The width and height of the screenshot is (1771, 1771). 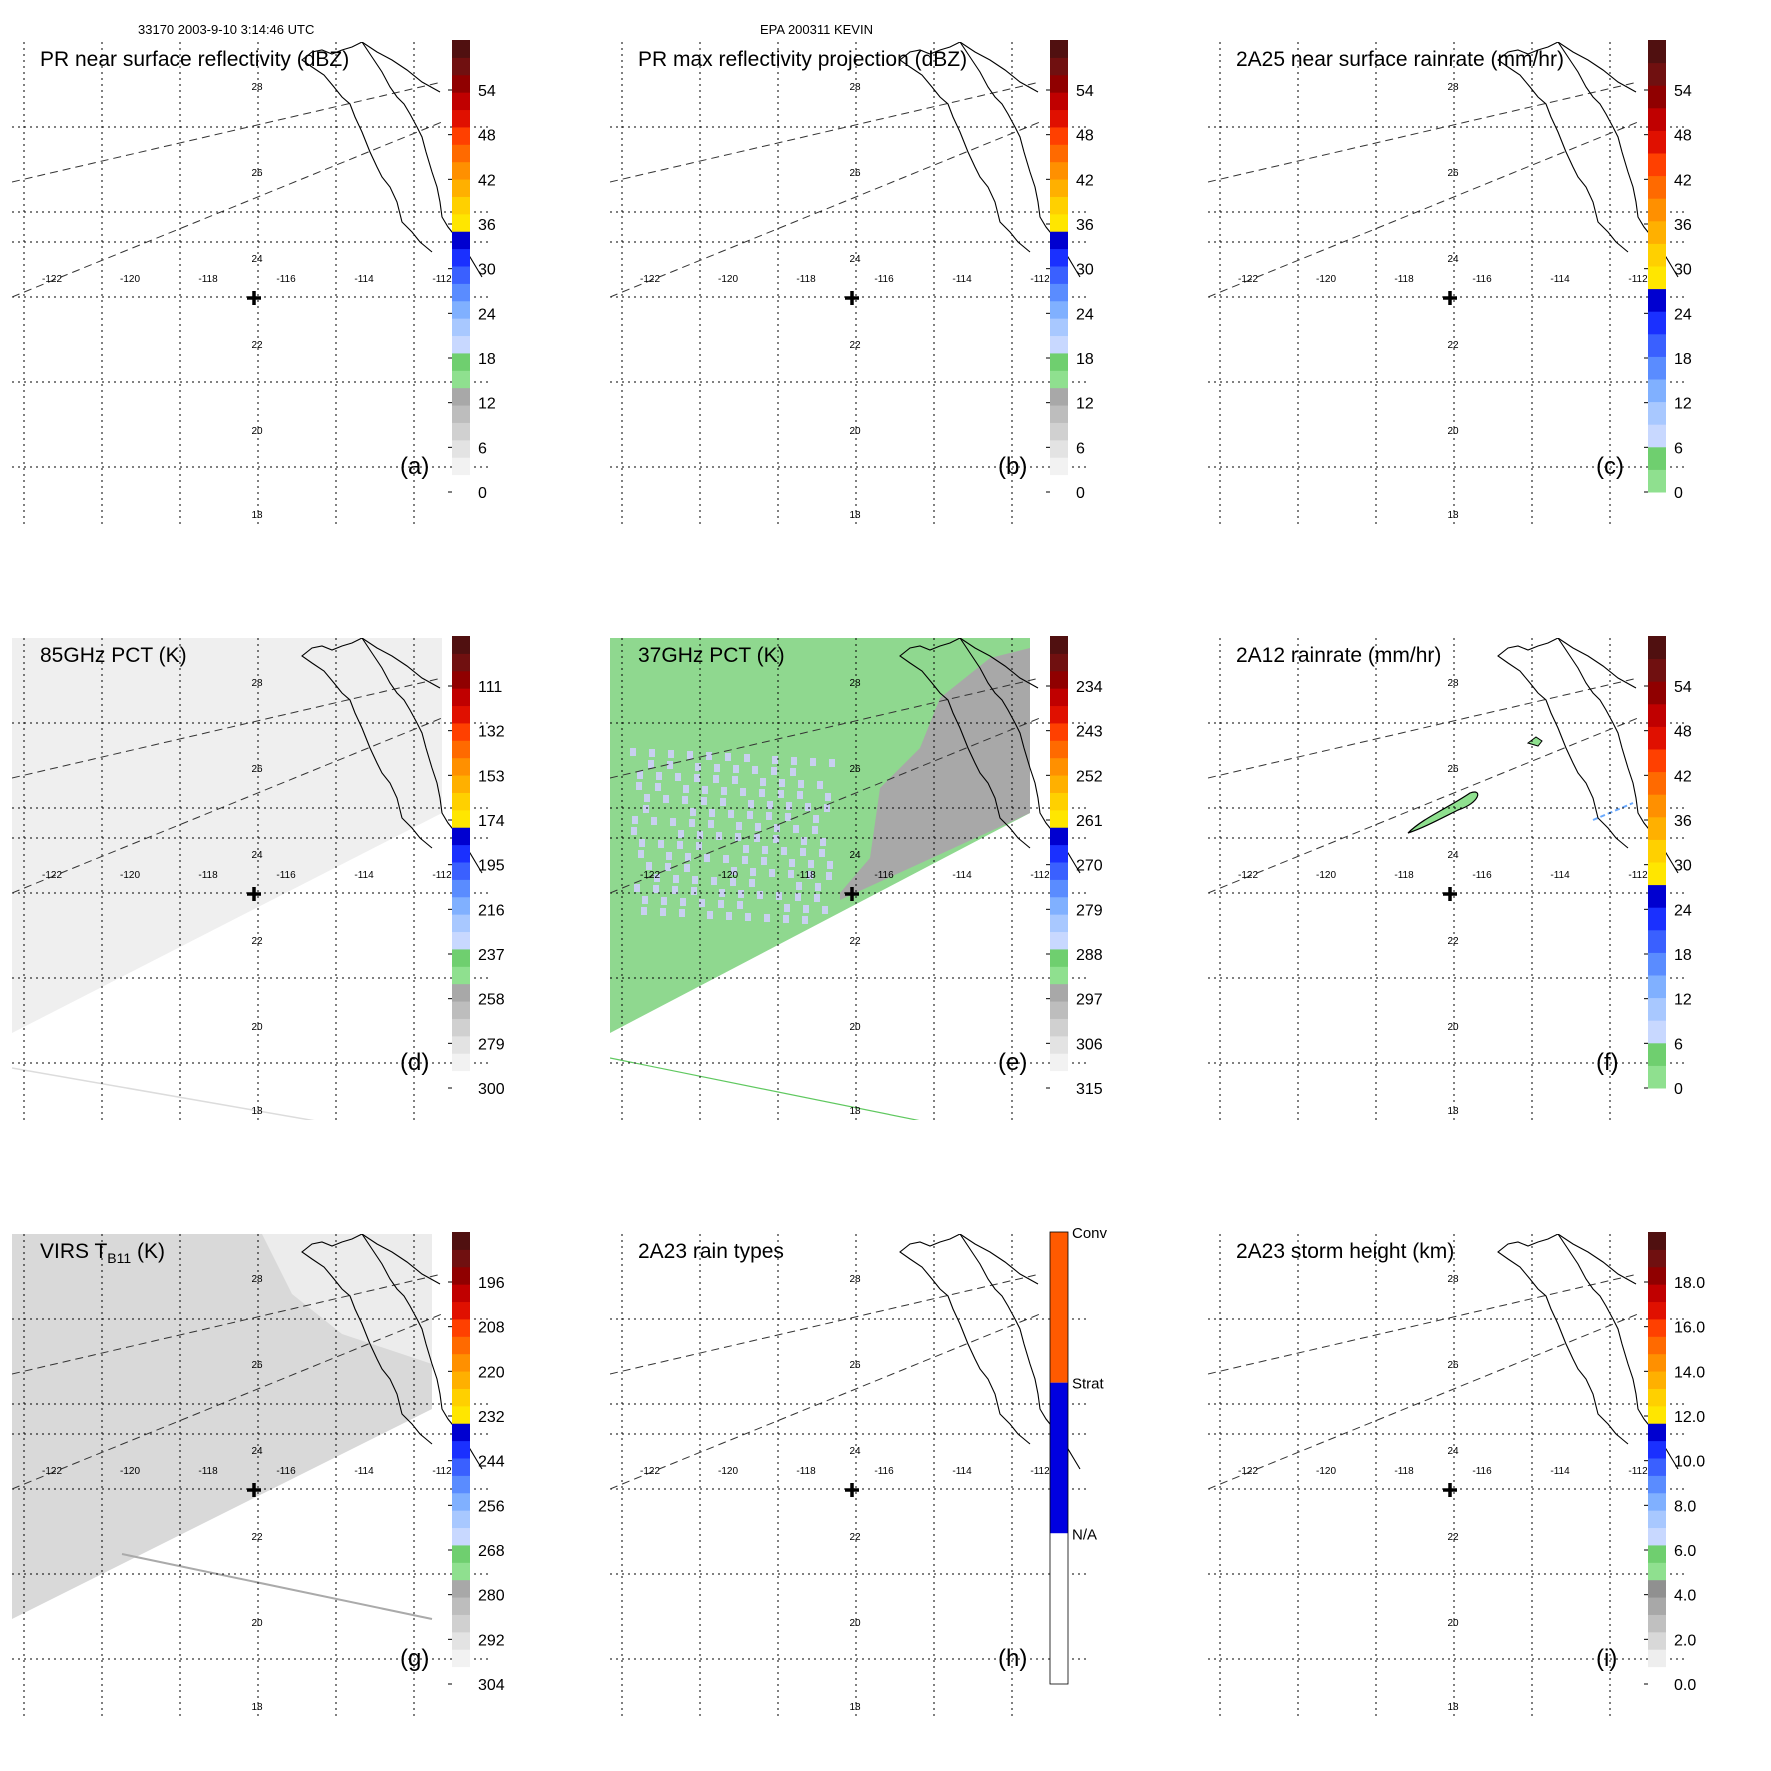 I want to click on lat-label: 26, so click(x=1453, y=173).